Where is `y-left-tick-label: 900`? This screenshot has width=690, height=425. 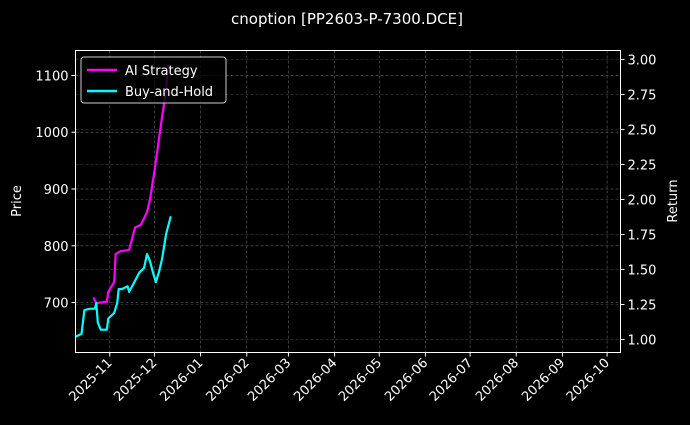
y-left-tick-label: 900 is located at coordinates (56, 190).